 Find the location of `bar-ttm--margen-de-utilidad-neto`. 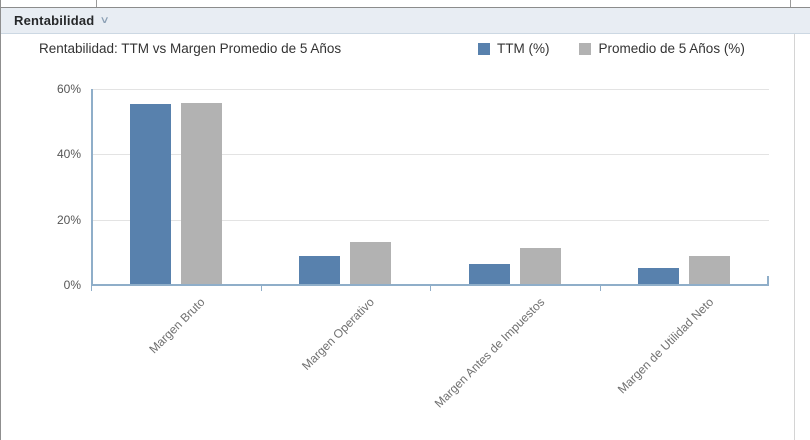

bar-ttm--margen-de-utilidad-neto is located at coordinates (658, 276).